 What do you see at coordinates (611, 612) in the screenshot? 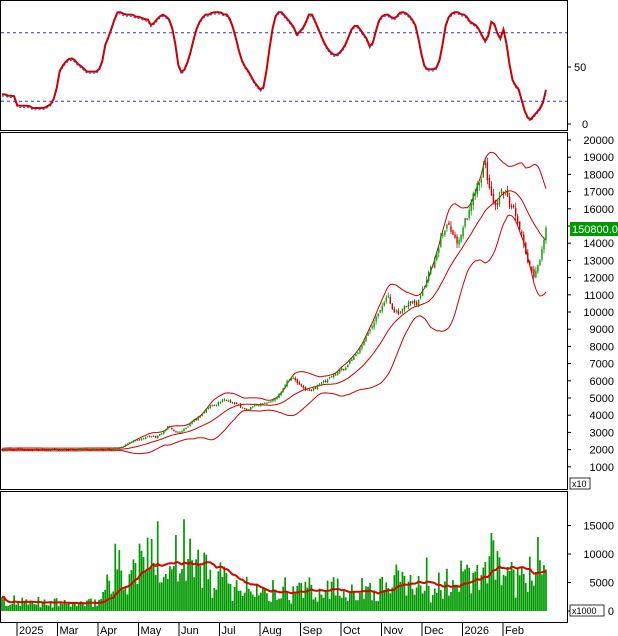
I see `volume-tick-label: 0` at bounding box center [611, 612].